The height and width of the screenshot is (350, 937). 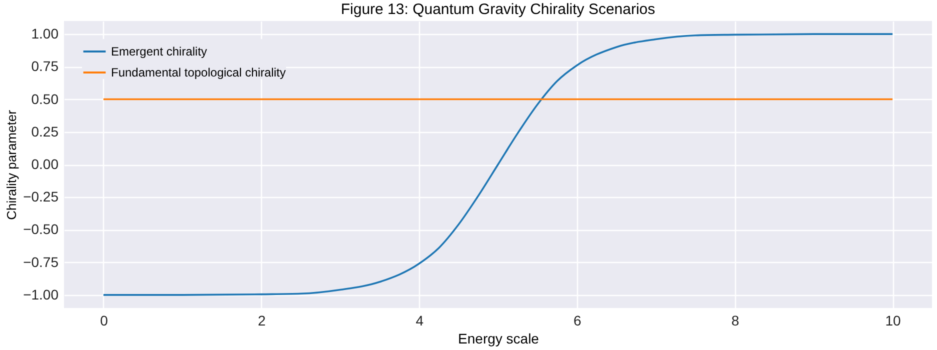 I want to click on y-tick-label: 1.00, so click(x=45, y=34).